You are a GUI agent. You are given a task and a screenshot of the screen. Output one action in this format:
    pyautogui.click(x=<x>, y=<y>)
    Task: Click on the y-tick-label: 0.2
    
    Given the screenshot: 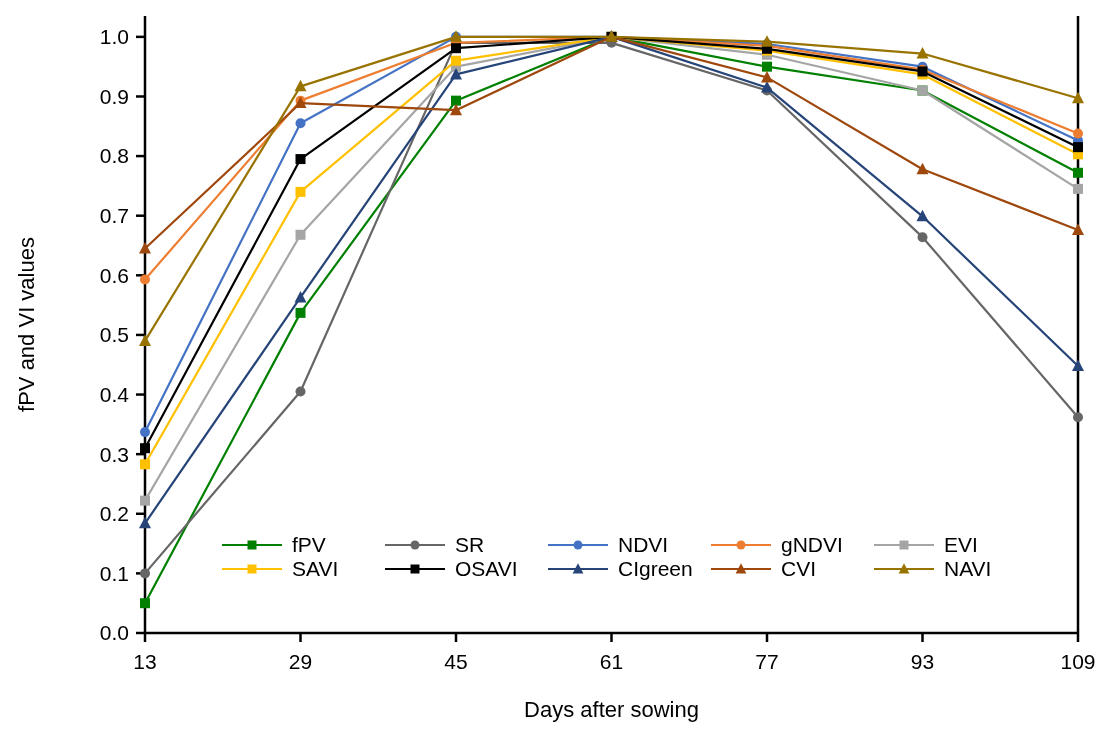 What is the action you would take?
    pyautogui.click(x=114, y=514)
    